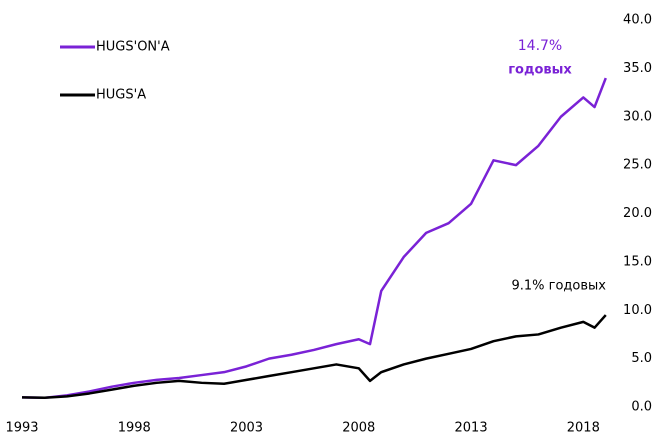 The width and height of the screenshot is (657, 437). Describe the element at coordinates (641, 358) in the screenshot. I see `y-tick-label: 5.0` at that location.